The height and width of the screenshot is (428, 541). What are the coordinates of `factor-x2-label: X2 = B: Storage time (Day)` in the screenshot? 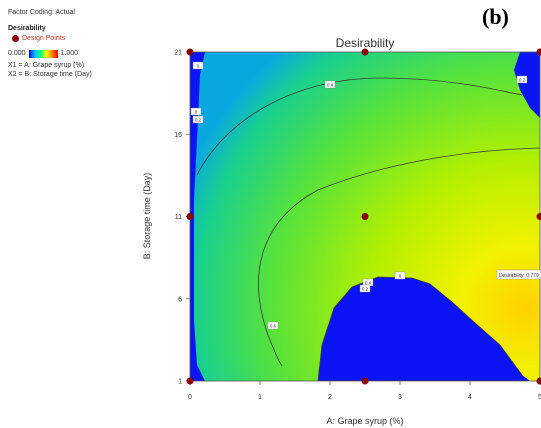 It's located at (50, 75).